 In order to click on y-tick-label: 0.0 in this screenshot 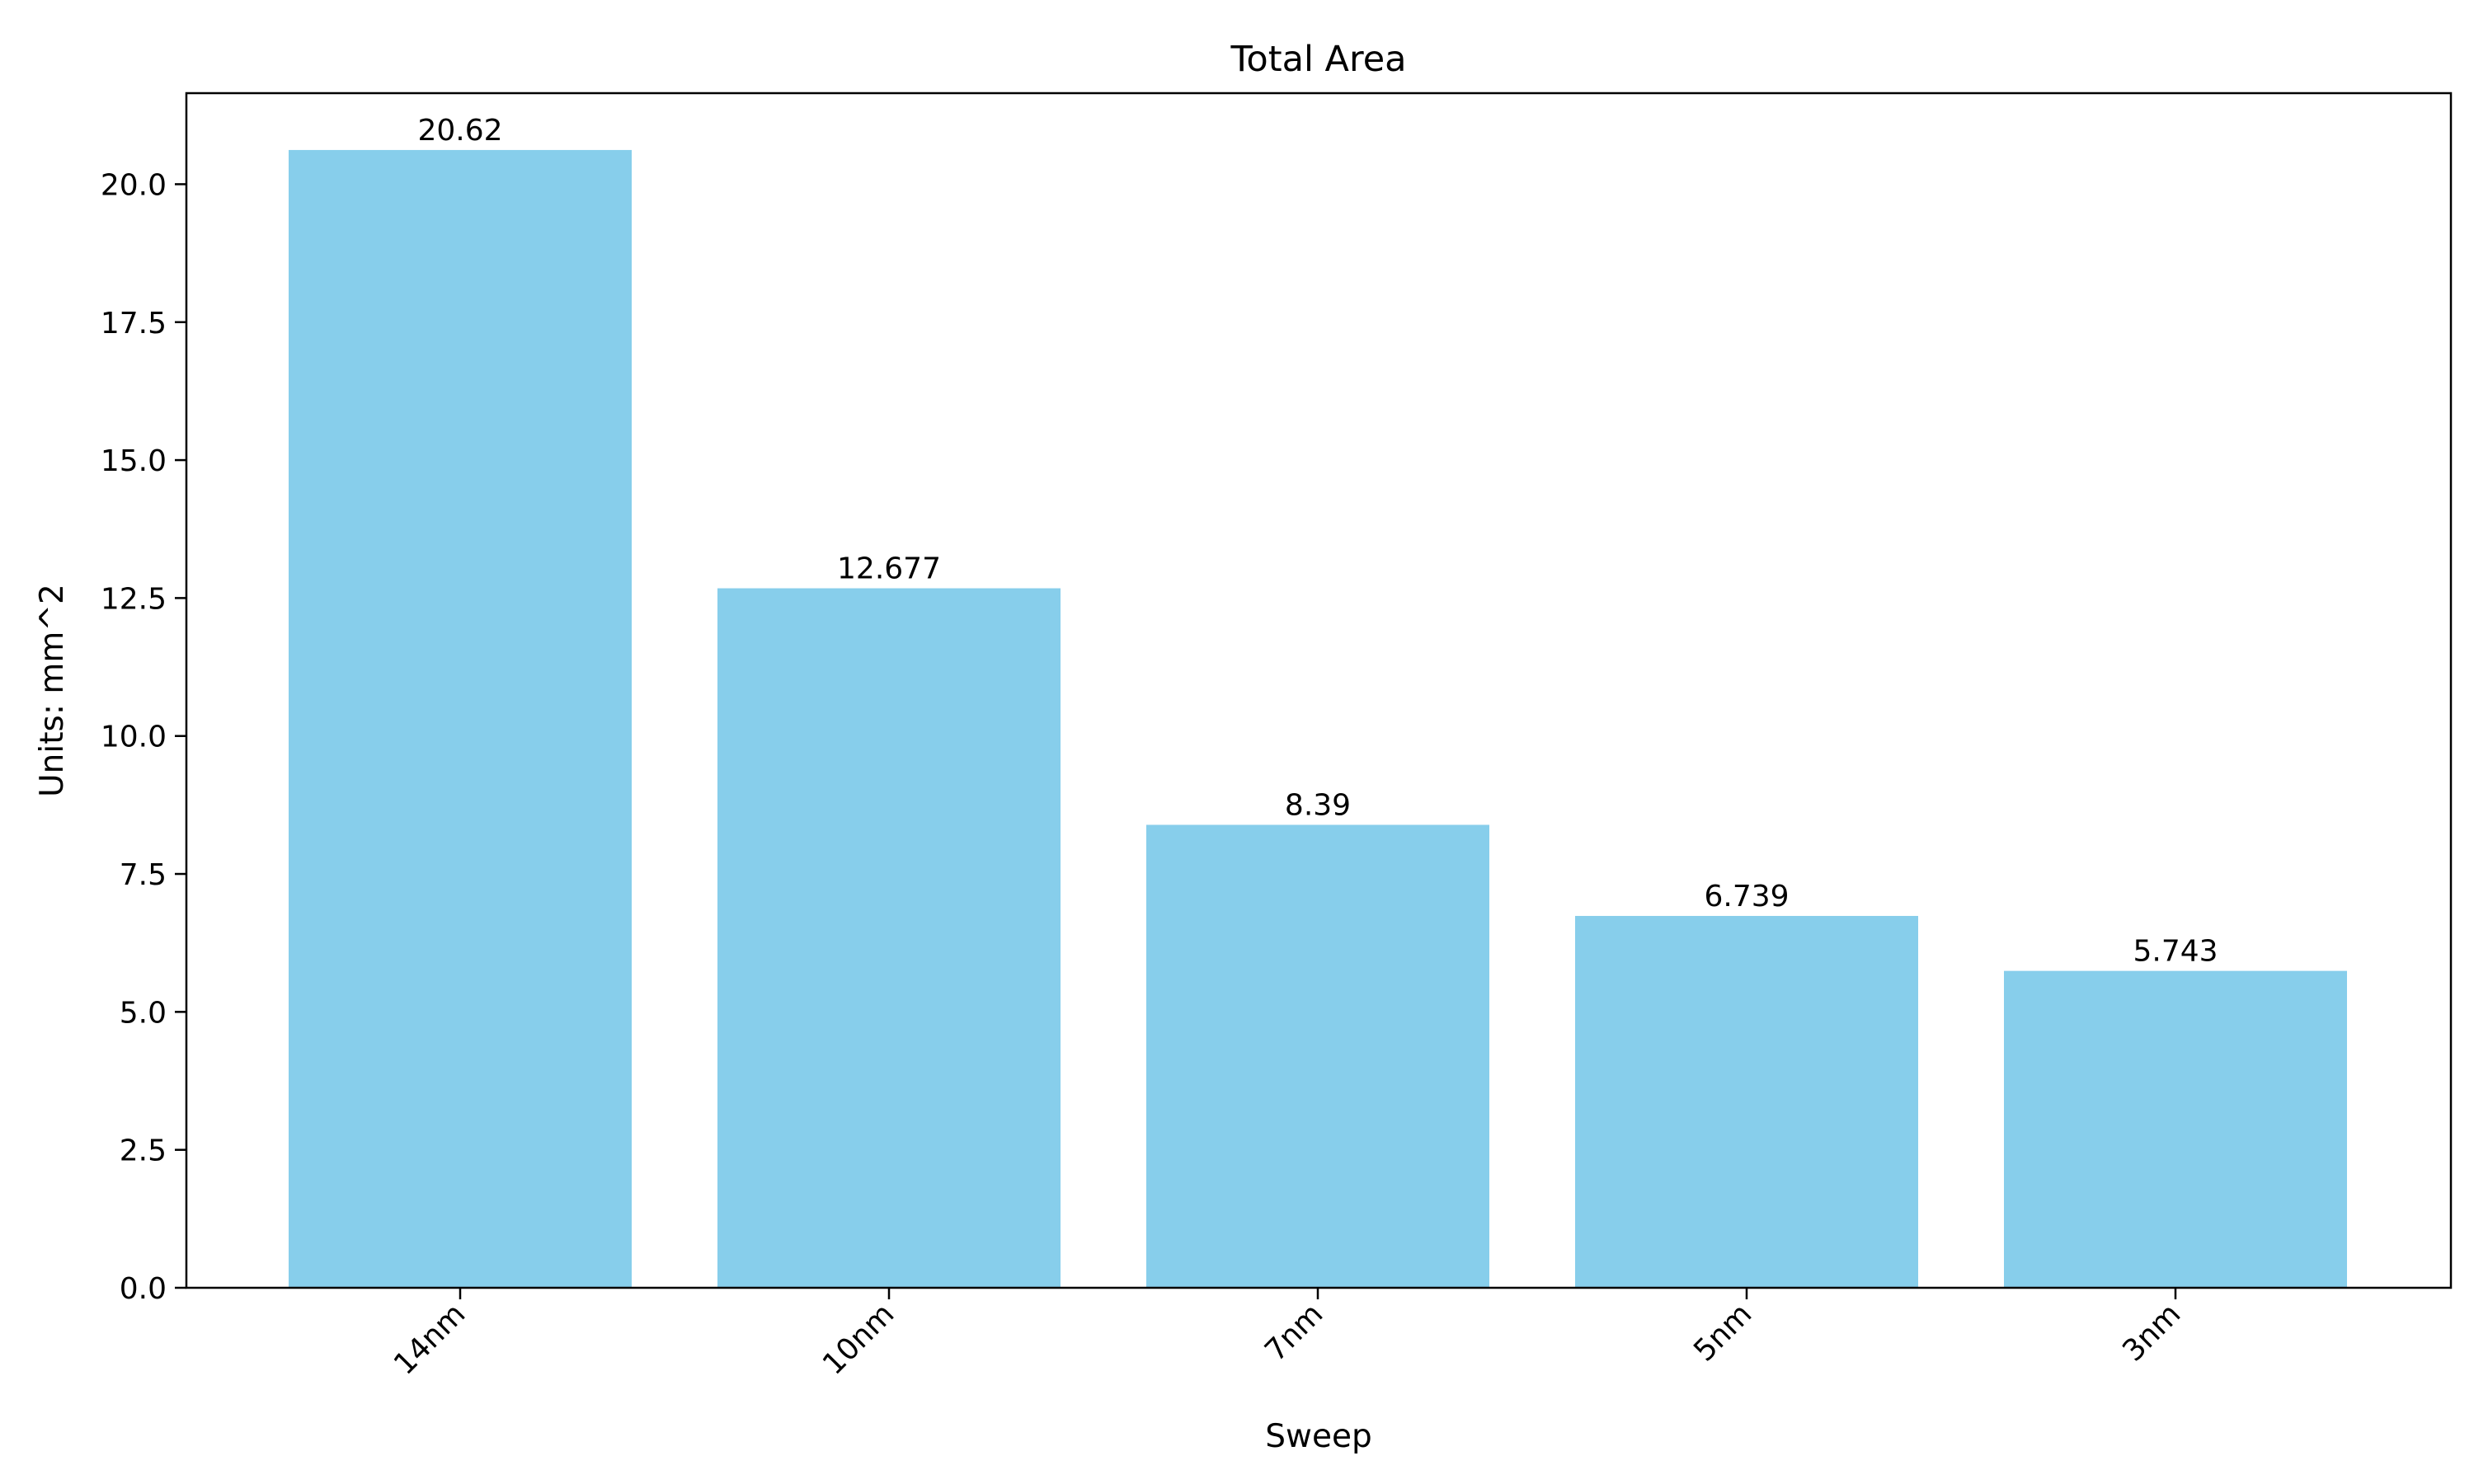, I will do `click(143, 1289)`.